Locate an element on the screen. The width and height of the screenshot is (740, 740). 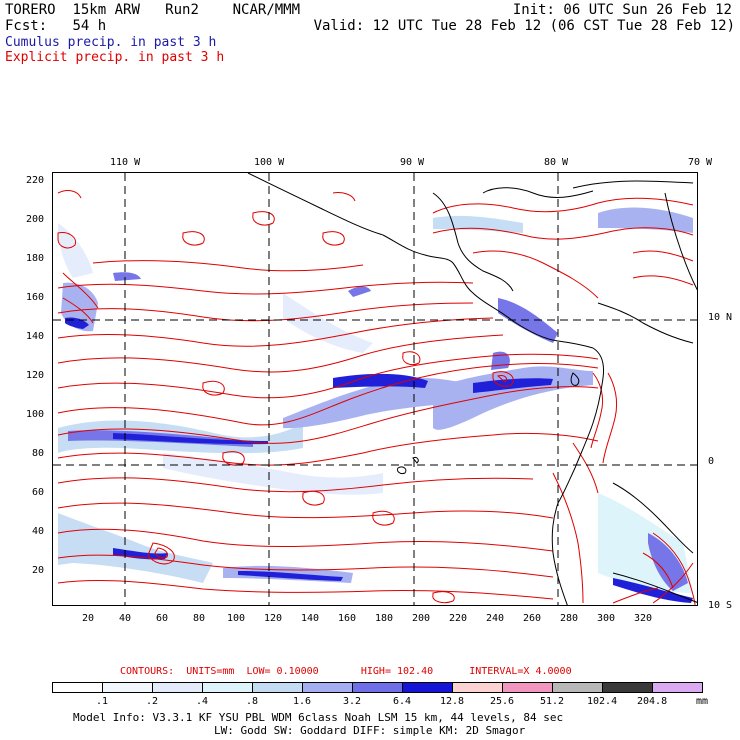
left-axis-label: 160 is located at coordinates (35, 297).